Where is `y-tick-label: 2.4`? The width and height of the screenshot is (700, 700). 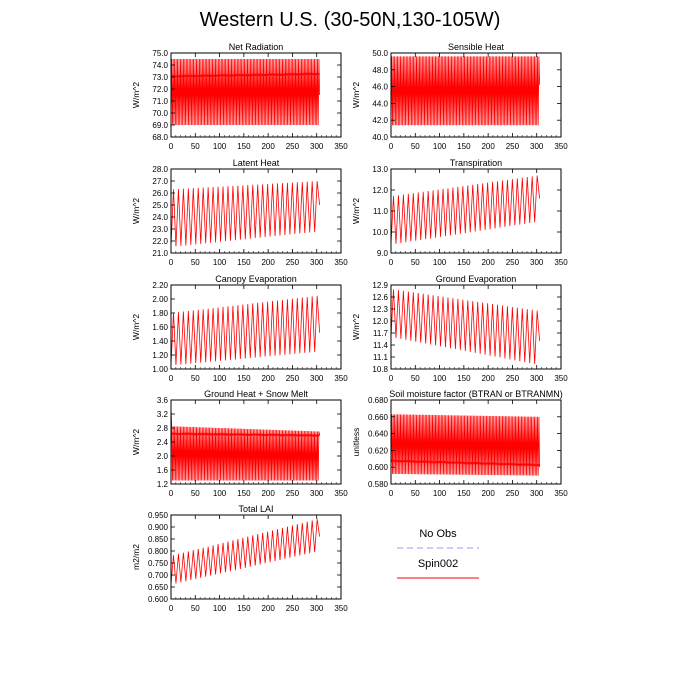
y-tick-label: 2.4 is located at coordinates (163, 442).